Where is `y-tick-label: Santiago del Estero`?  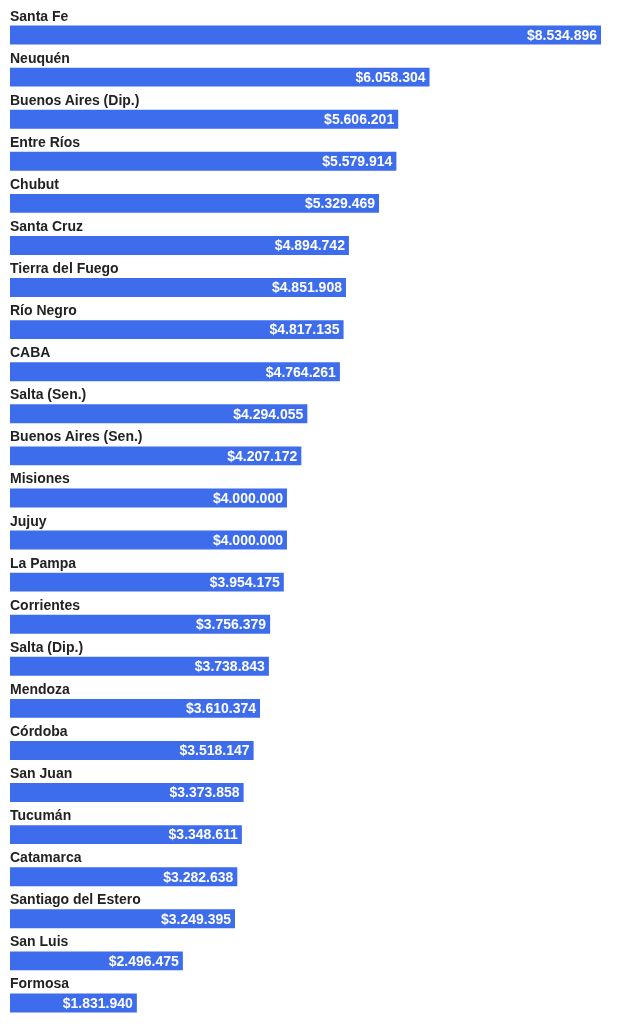 y-tick-label: Santiago del Estero is located at coordinates (75, 899).